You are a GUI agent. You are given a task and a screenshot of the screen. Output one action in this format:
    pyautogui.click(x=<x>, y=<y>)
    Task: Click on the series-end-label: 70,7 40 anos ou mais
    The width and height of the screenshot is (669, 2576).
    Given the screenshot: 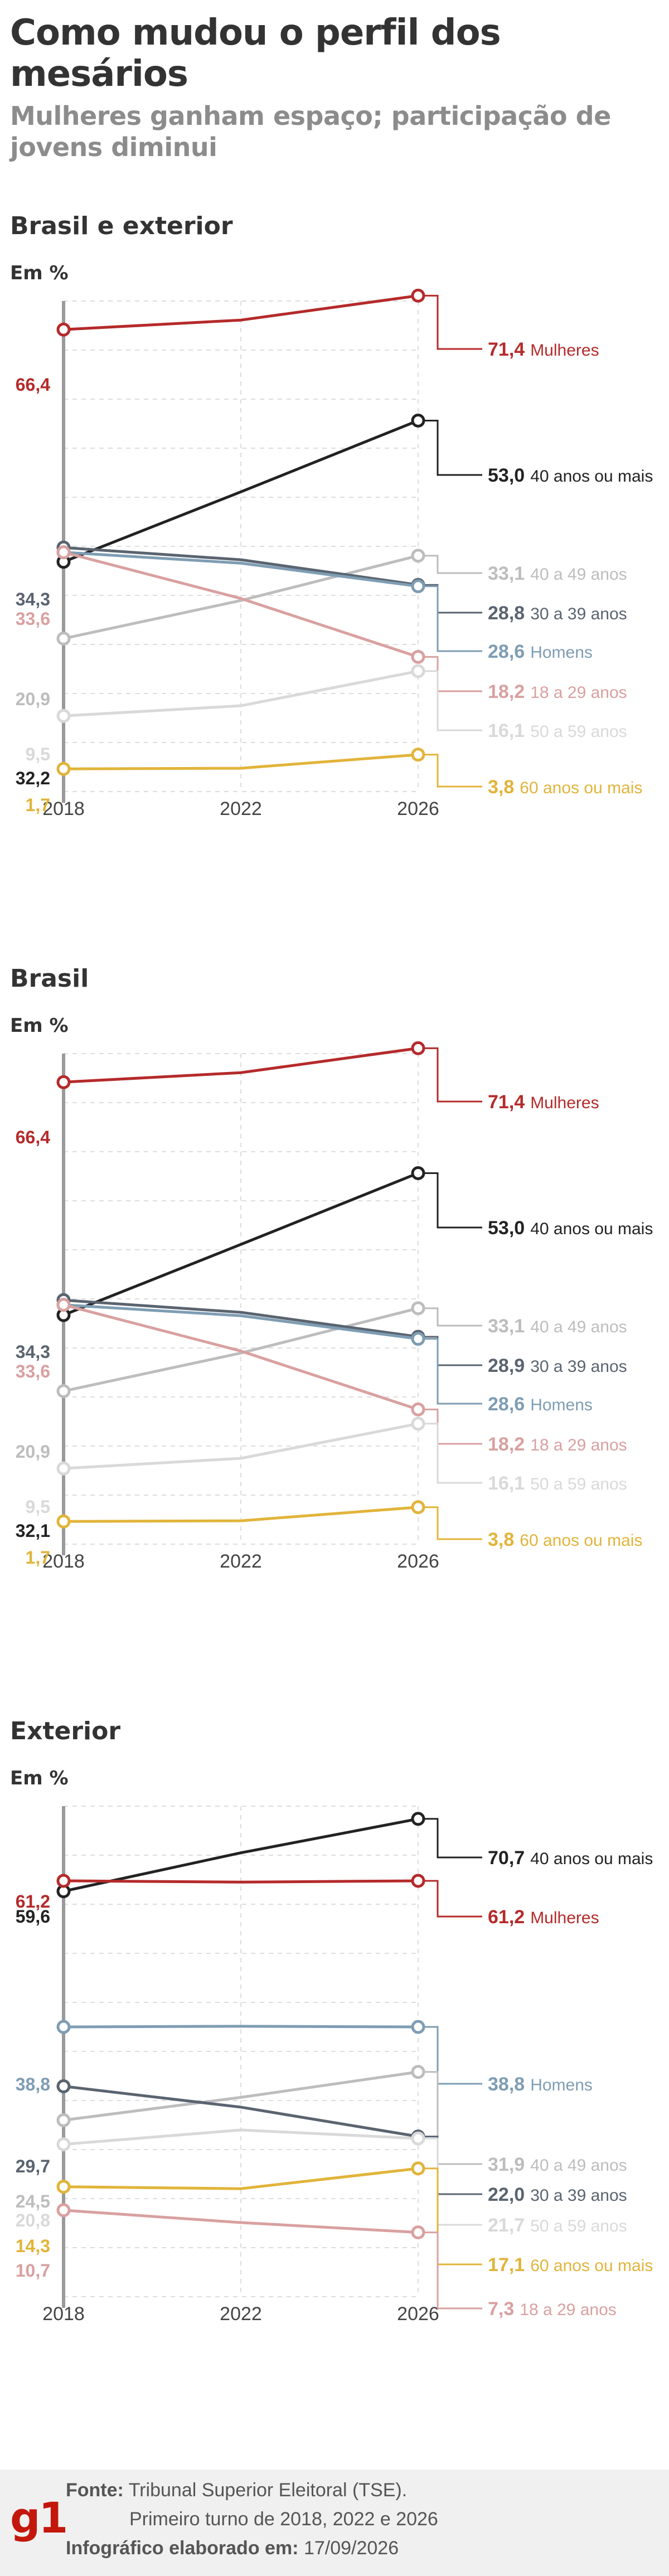 What is the action you would take?
    pyautogui.click(x=570, y=1858)
    